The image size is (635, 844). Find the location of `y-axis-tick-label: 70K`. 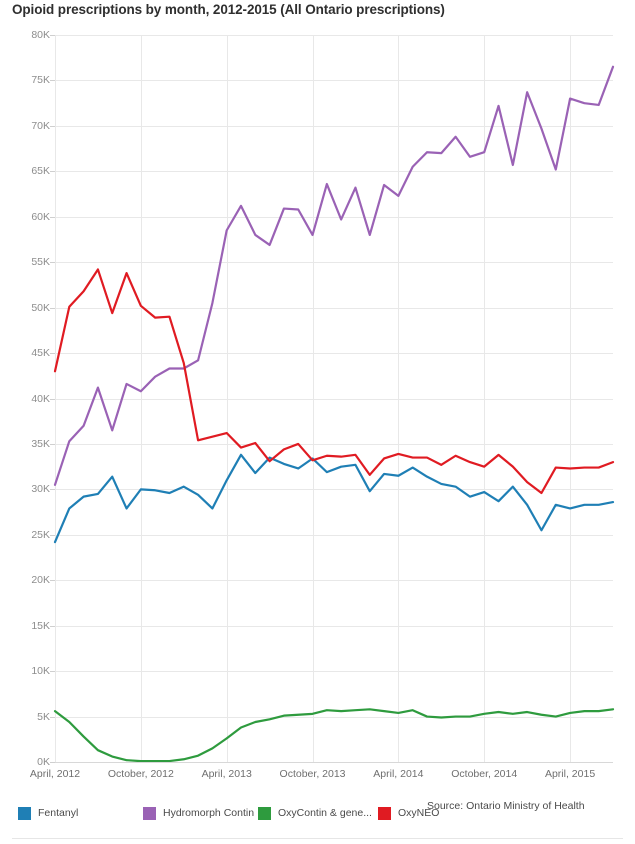

y-axis-tick-label: 70K is located at coordinates (40, 125).